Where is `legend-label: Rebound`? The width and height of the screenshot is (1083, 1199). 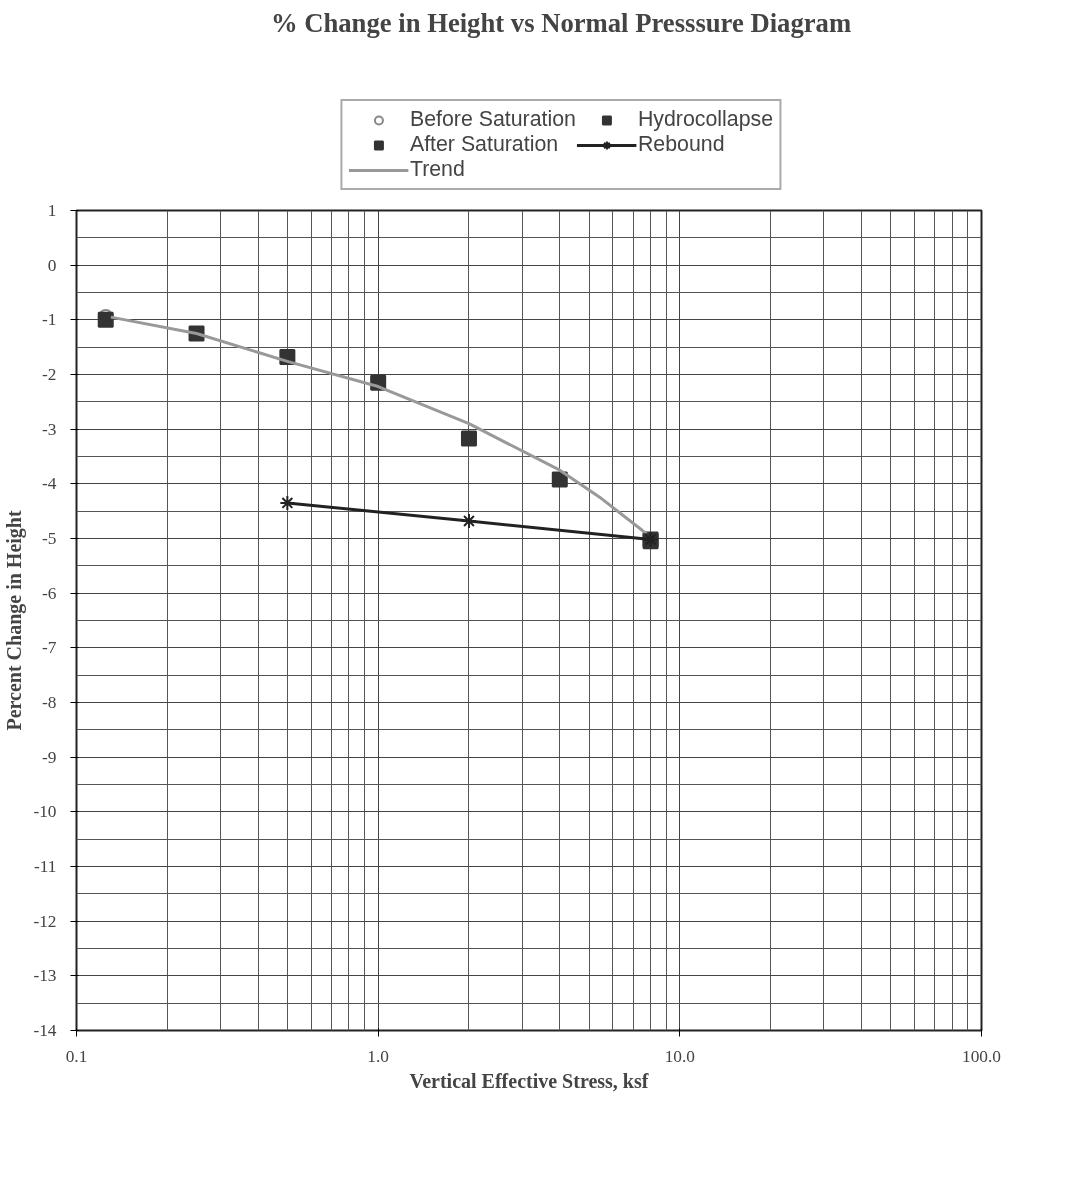 legend-label: Rebound is located at coordinates (681, 144).